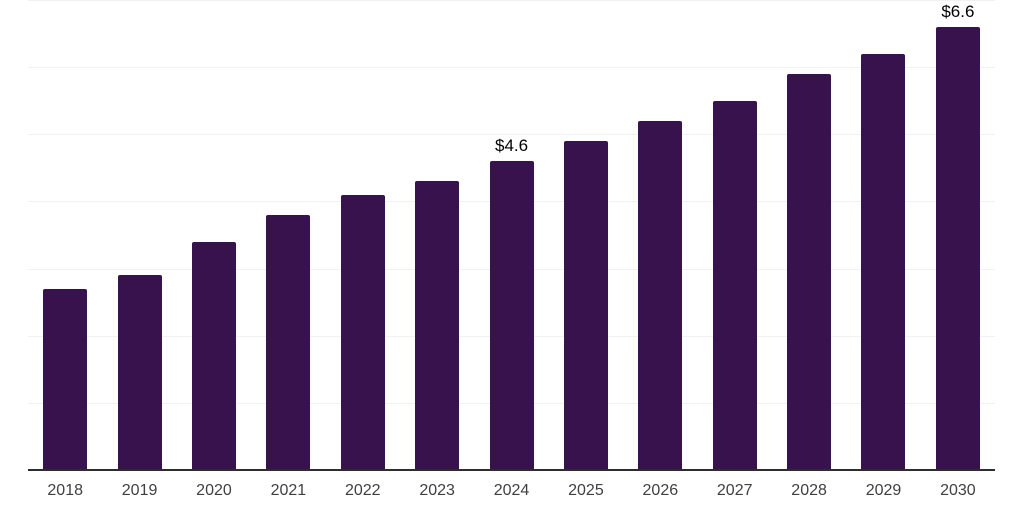  What do you see at coordinates (809, 490) in the screenshot?
I see `x-tick-label-2028: 2028` at bounding box center [809, 490].